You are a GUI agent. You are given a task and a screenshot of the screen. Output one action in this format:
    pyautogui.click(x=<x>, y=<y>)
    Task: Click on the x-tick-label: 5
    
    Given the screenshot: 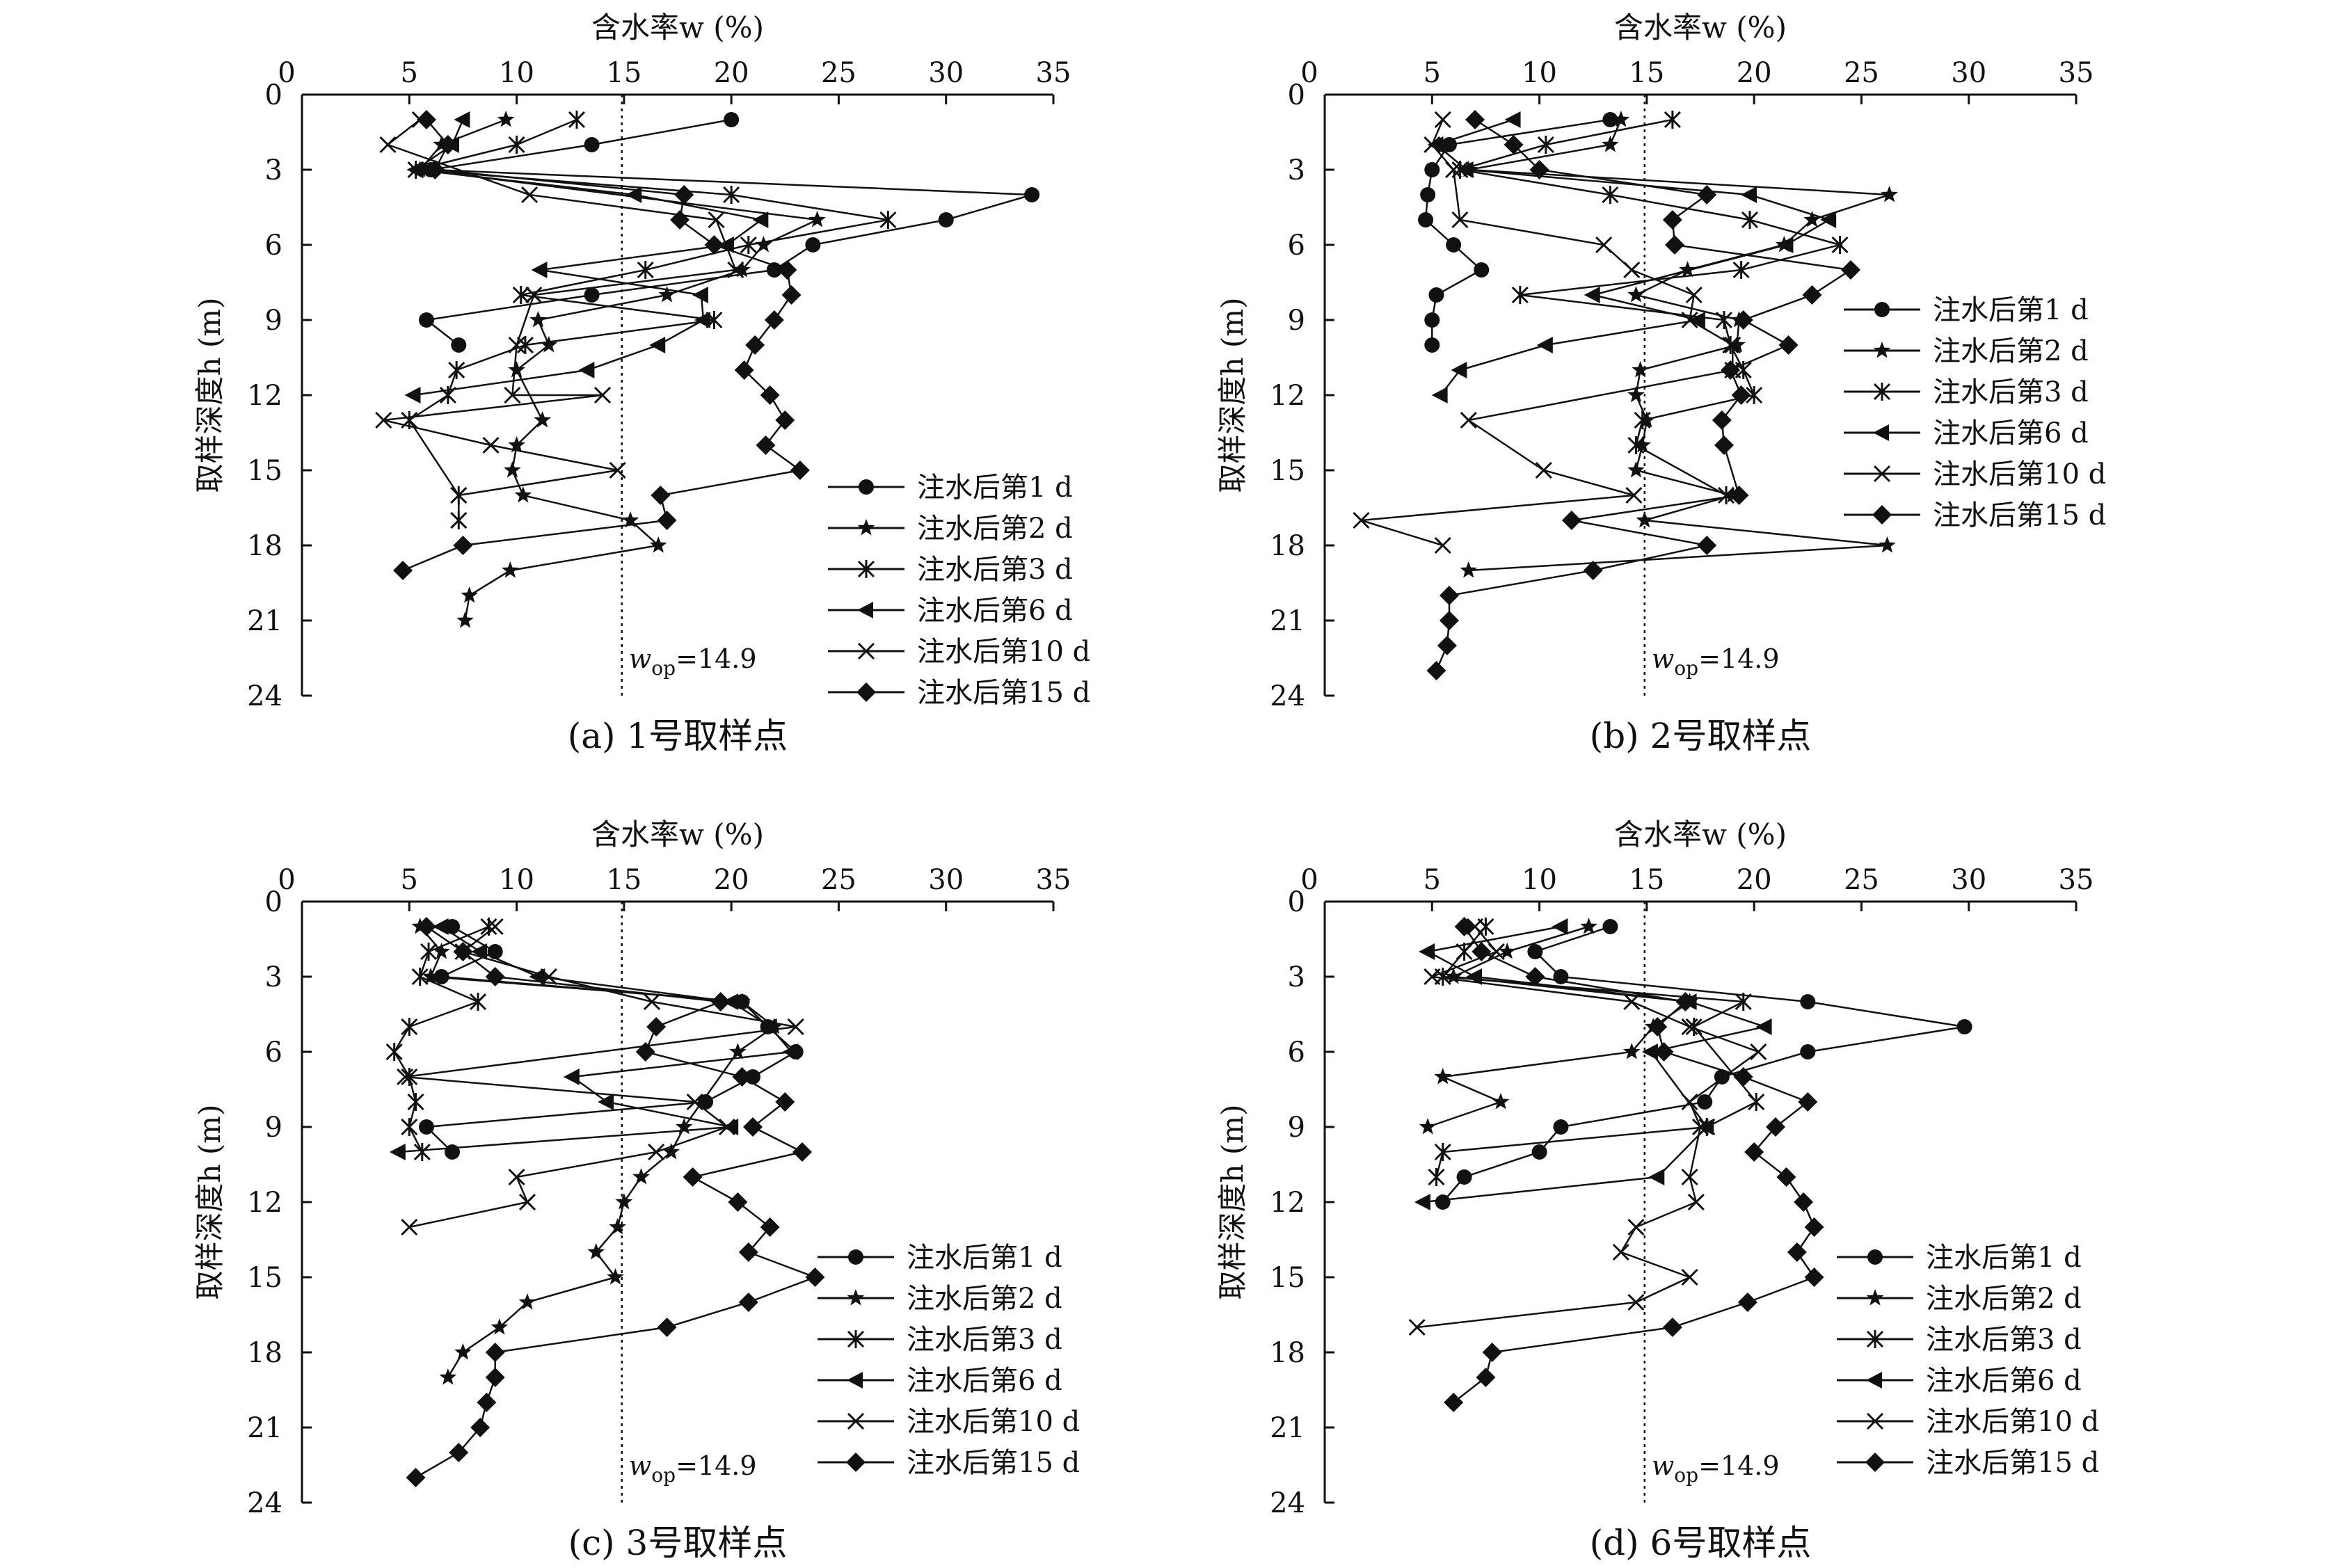 What is the action you would take?
    pyautogui.click(x=410, y=73)
    